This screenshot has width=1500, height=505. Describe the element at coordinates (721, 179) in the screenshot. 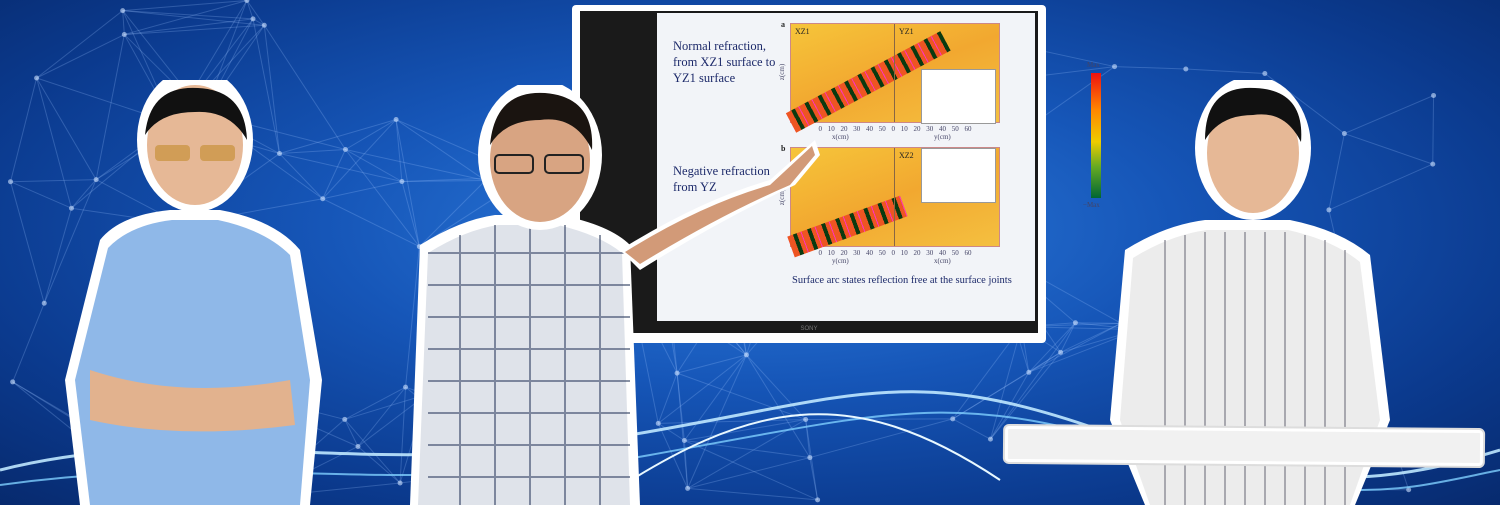

I see `slide-heading-b: Negative refraction from YZ` at that location.